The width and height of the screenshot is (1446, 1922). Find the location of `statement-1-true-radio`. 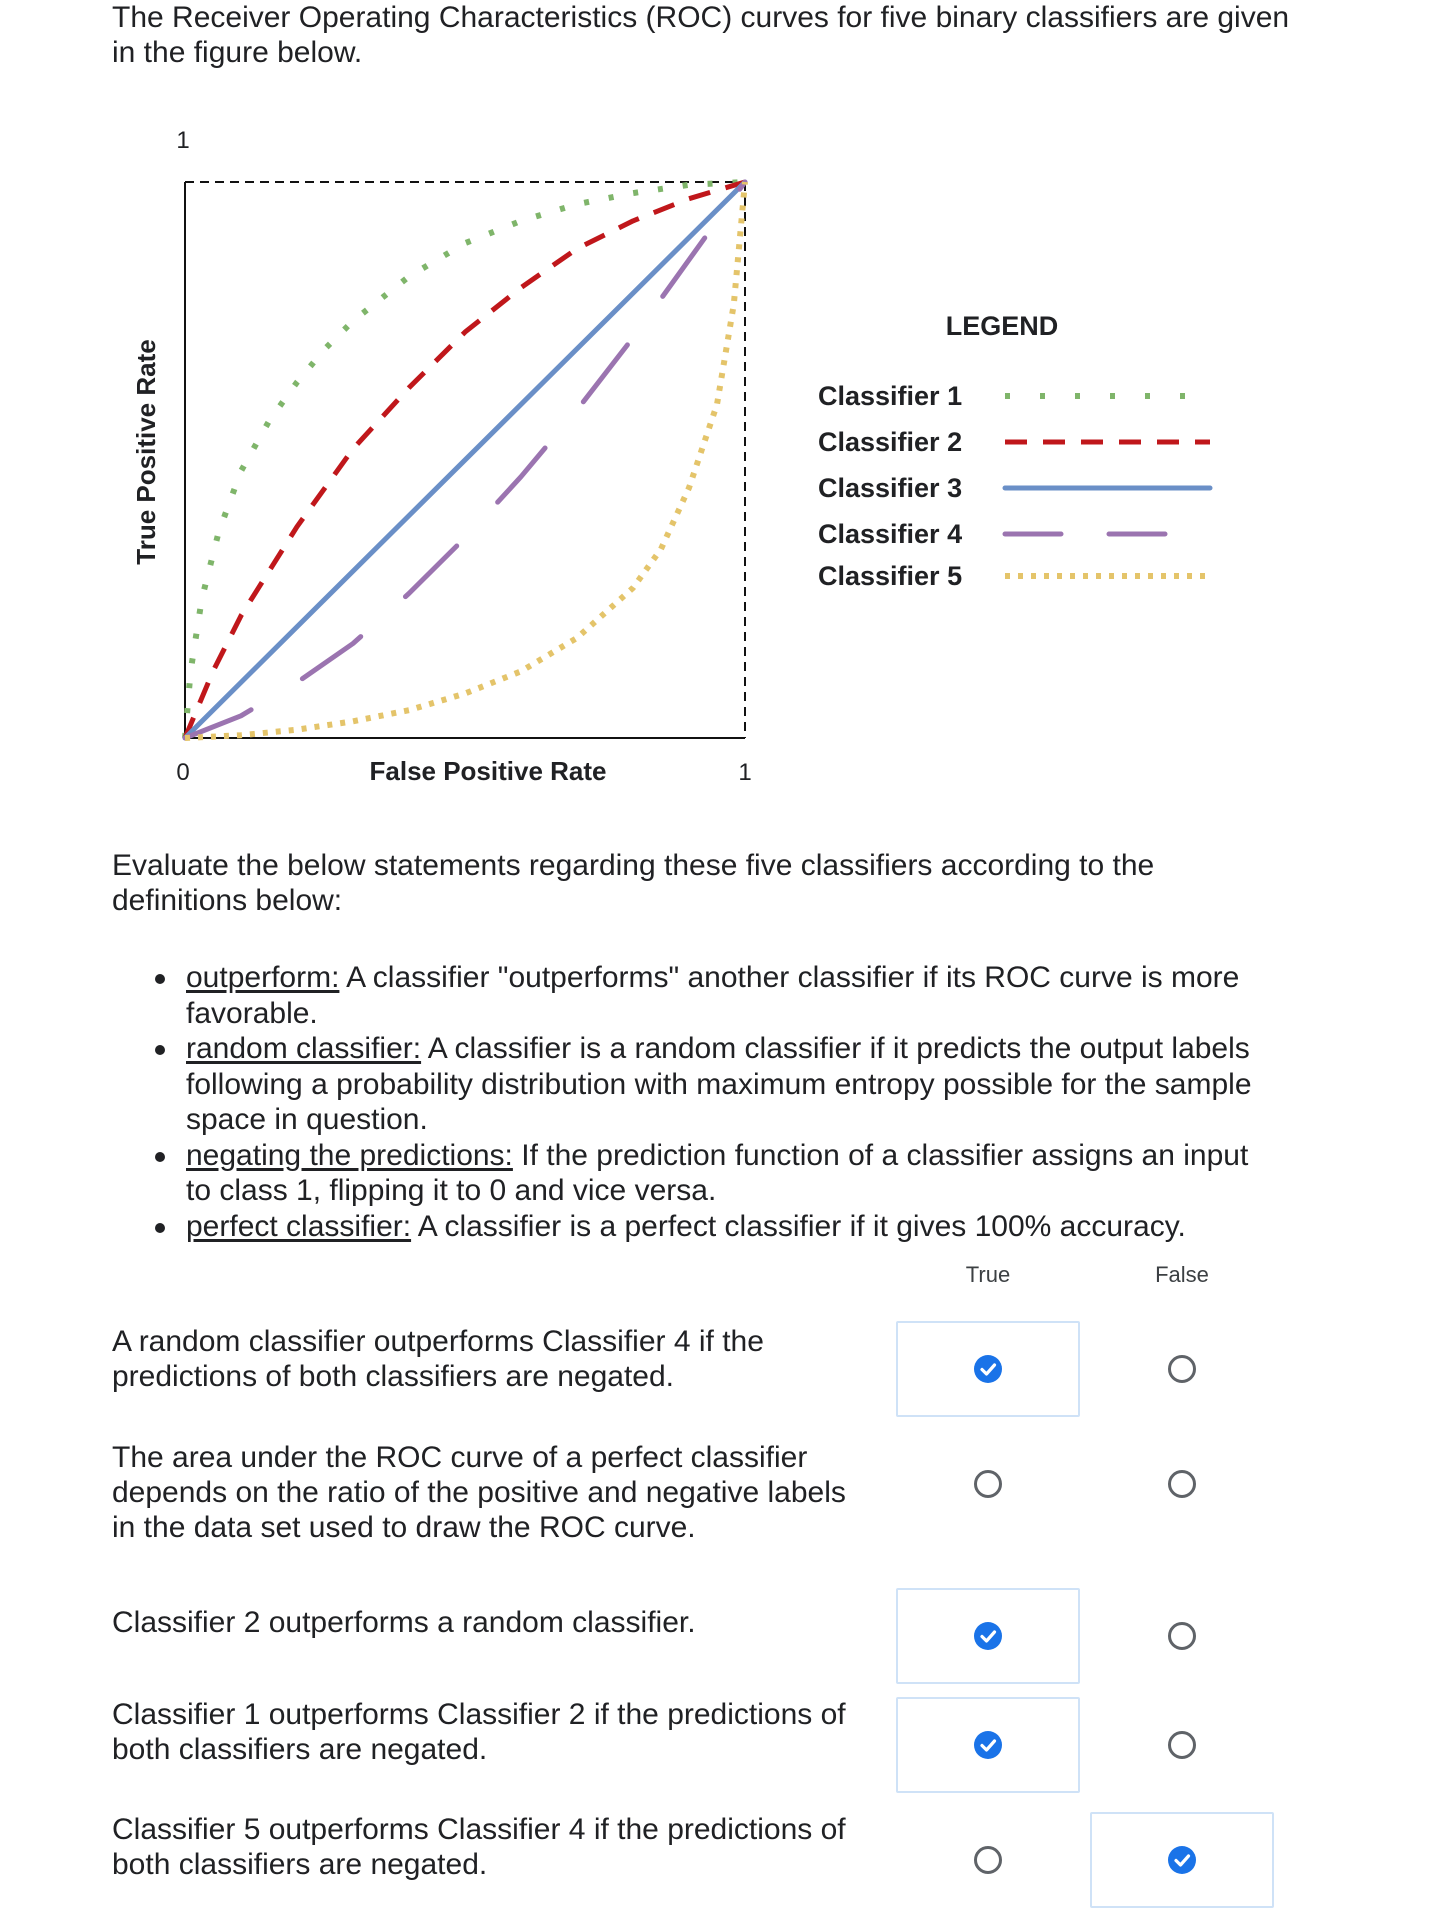

statement-1-true-radio is located at coordinates (988, 1369).